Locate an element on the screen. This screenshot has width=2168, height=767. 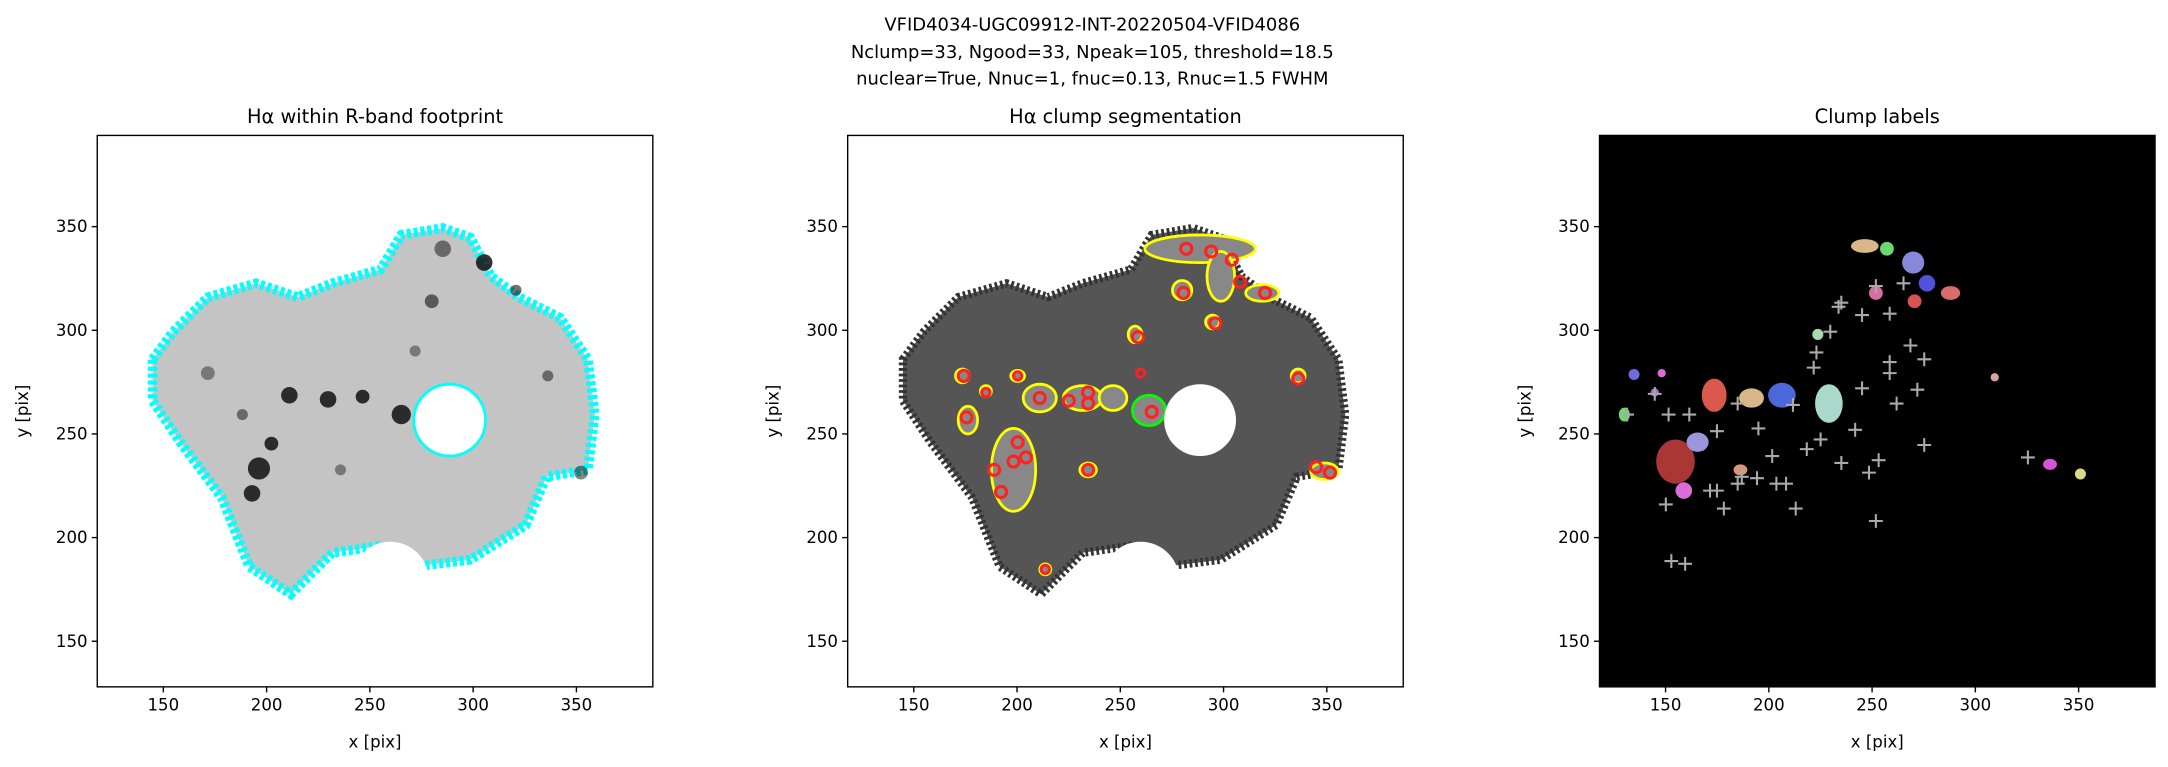
figure-title: VFID4034-UGC09912-INT-20220504-VFID4086 is located at coordinates (1092, 24).